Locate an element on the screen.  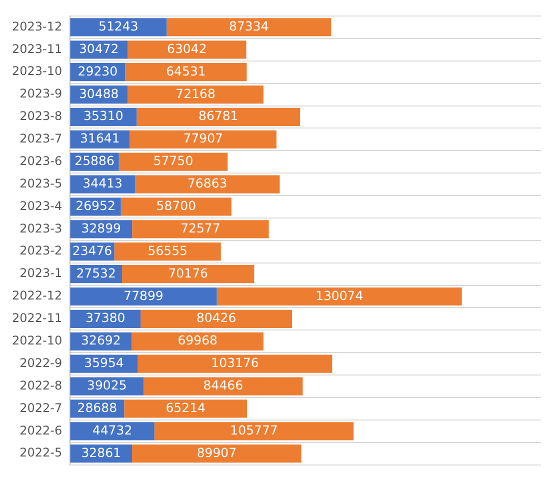
data-label: 87334 is located at coordinates (249, 26).